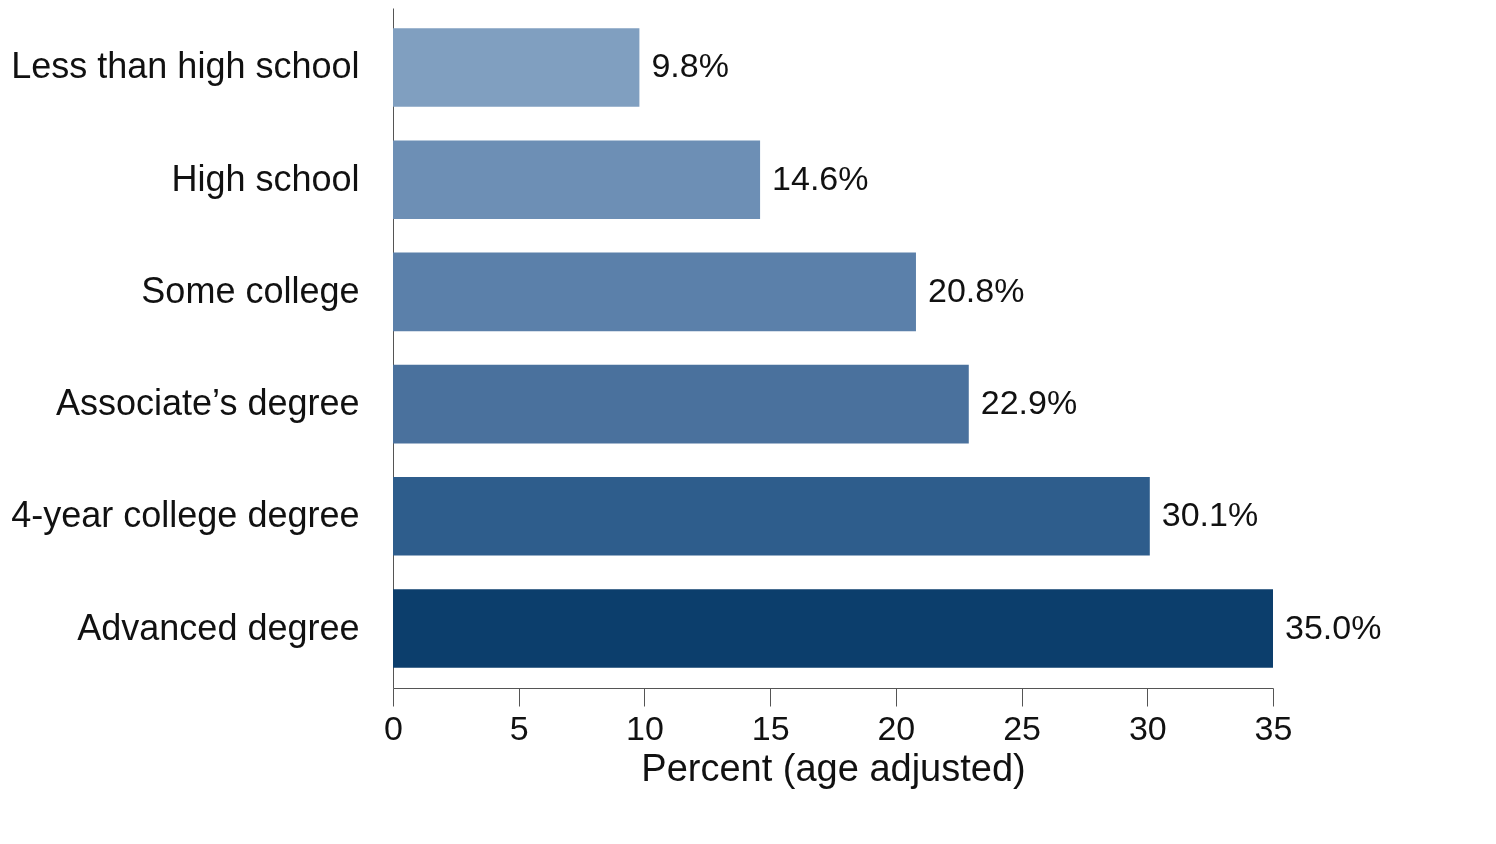 This screenshot has height=844, width=1496. I want to click on data-label: 22.9%, so click(1029, 402).